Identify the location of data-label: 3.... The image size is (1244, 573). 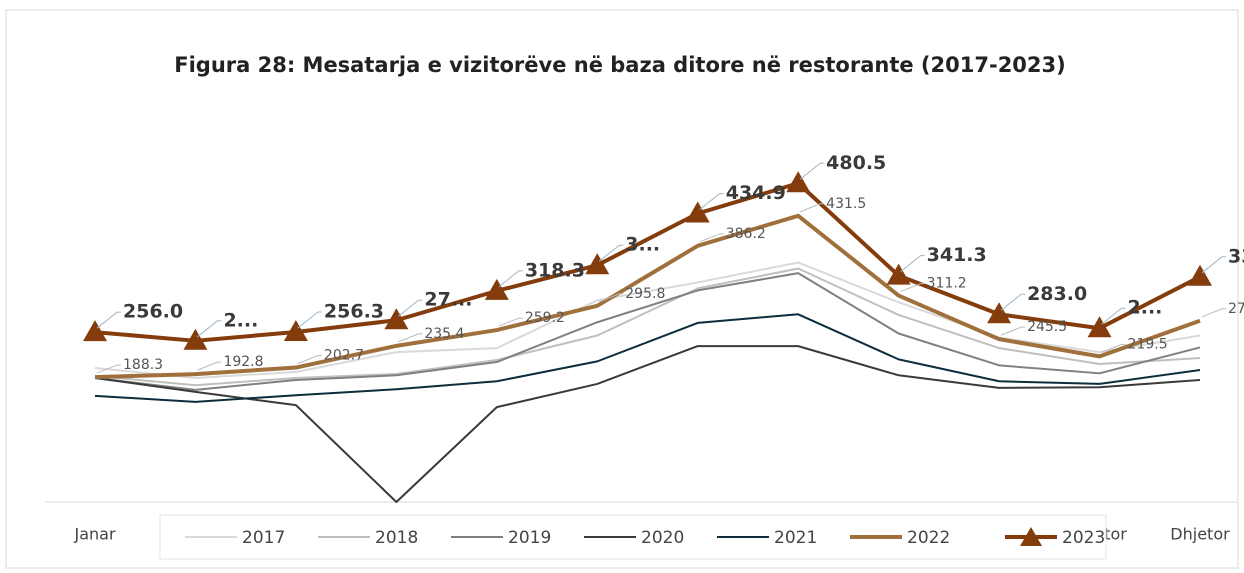
(642, 245).